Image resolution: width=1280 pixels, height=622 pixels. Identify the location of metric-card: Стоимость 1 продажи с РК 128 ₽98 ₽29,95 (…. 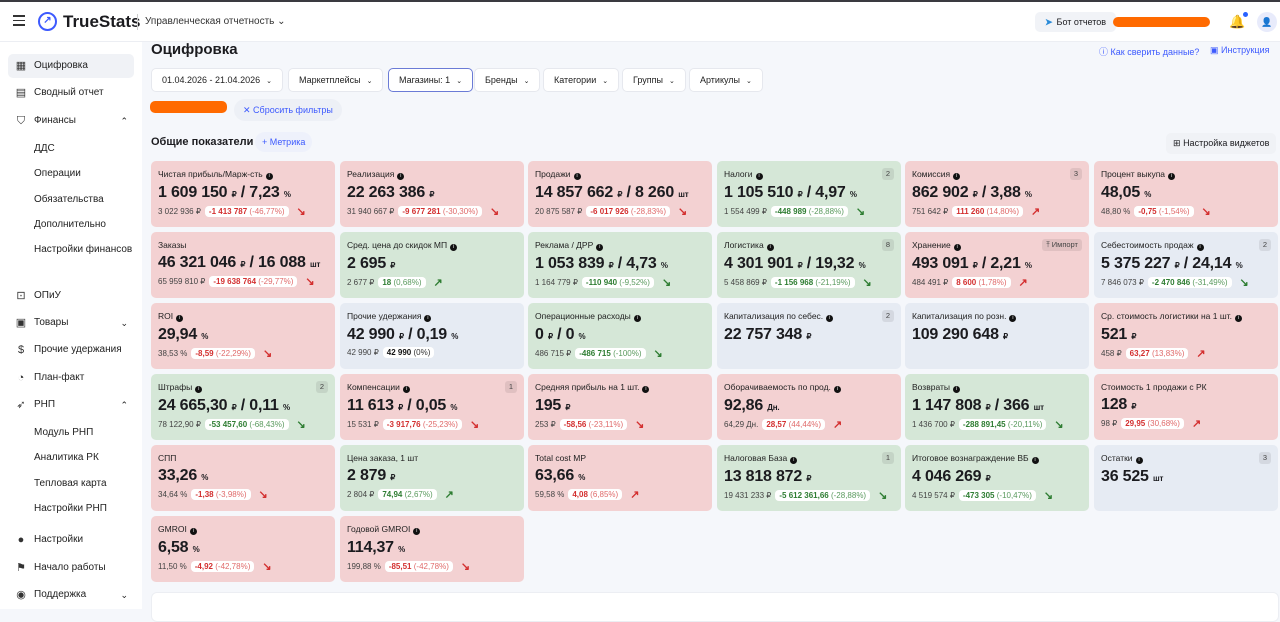
(1186, 407).